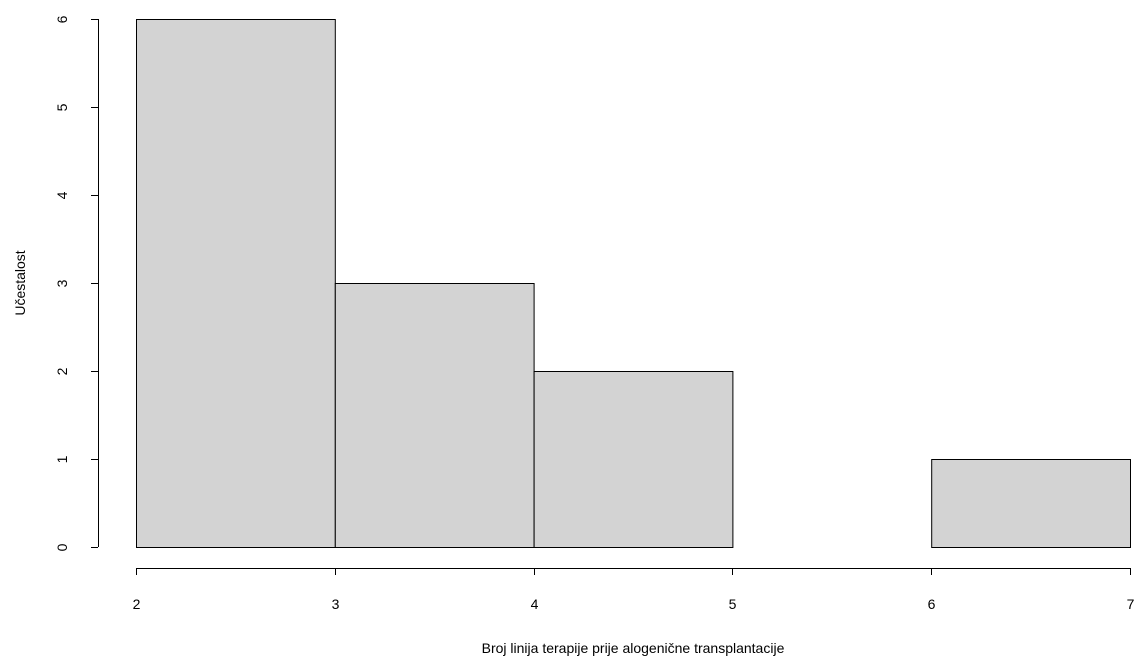 This screenshot has height=659, width=1136. Describe the element at coordinates (62, 371) in the screenshot. I see `y-tick-label: 2` at that location.